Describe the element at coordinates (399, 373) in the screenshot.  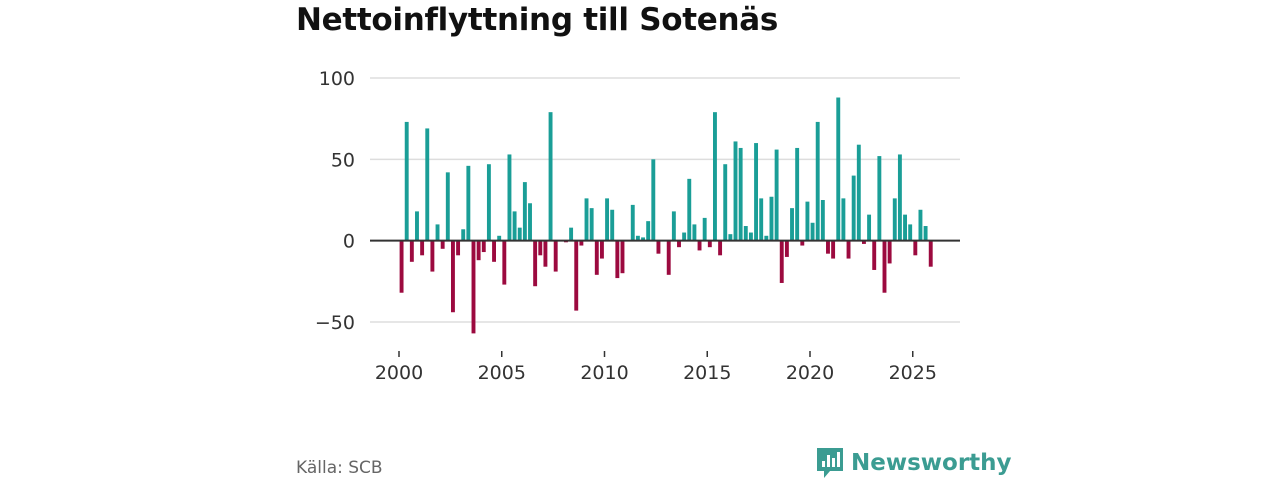
I see `x-tick-label: 2000` at that location.